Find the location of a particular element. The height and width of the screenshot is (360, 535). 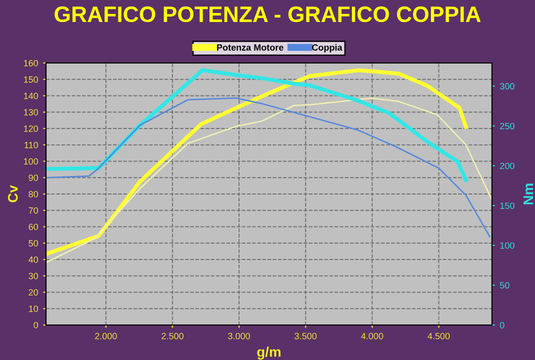

x-tick-label: 2.000 is located at coordinates (106, 336).